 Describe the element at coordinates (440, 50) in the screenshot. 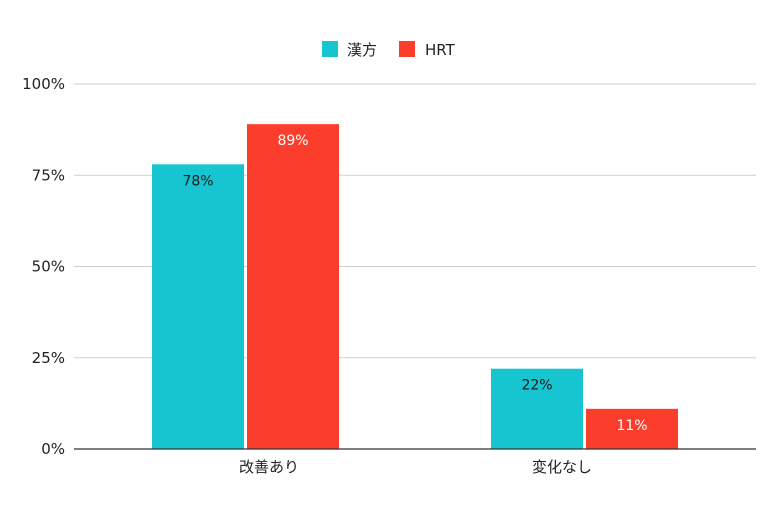

I see `legend-label-hrt: HRT` at that location.